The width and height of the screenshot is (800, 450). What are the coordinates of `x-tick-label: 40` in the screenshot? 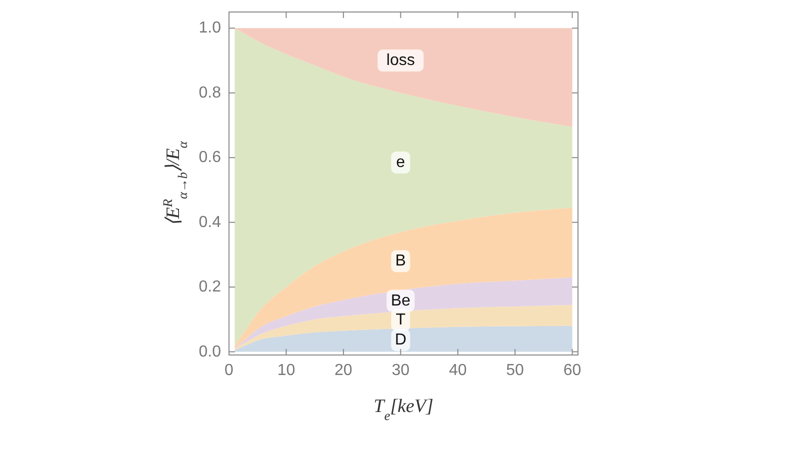 It's located at (457, 370).